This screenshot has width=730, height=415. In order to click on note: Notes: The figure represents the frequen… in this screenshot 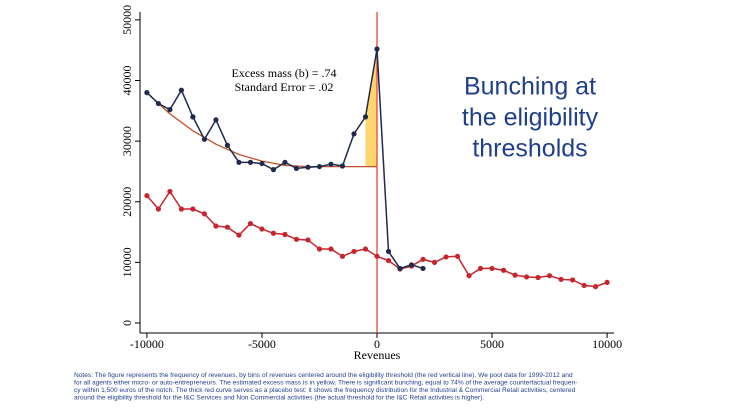, I will do `click(323, 375)`.